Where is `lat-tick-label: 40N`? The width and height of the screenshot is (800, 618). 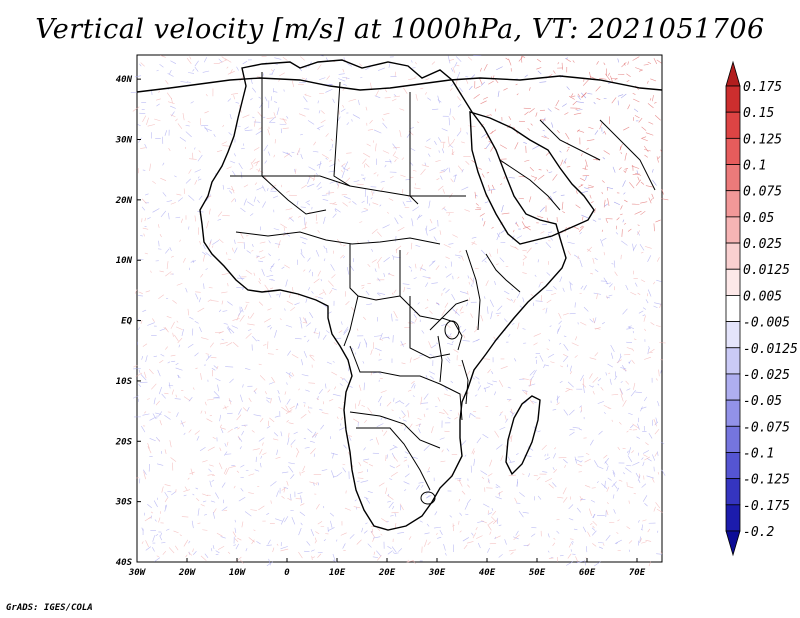 lat-tick-label: 40N is located at coordinates (124, 80).